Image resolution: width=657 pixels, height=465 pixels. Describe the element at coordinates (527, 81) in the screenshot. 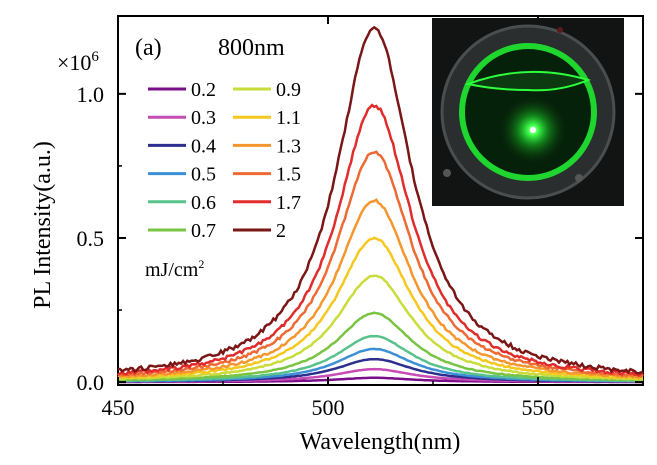

I see `inset-meniscus` at that location.